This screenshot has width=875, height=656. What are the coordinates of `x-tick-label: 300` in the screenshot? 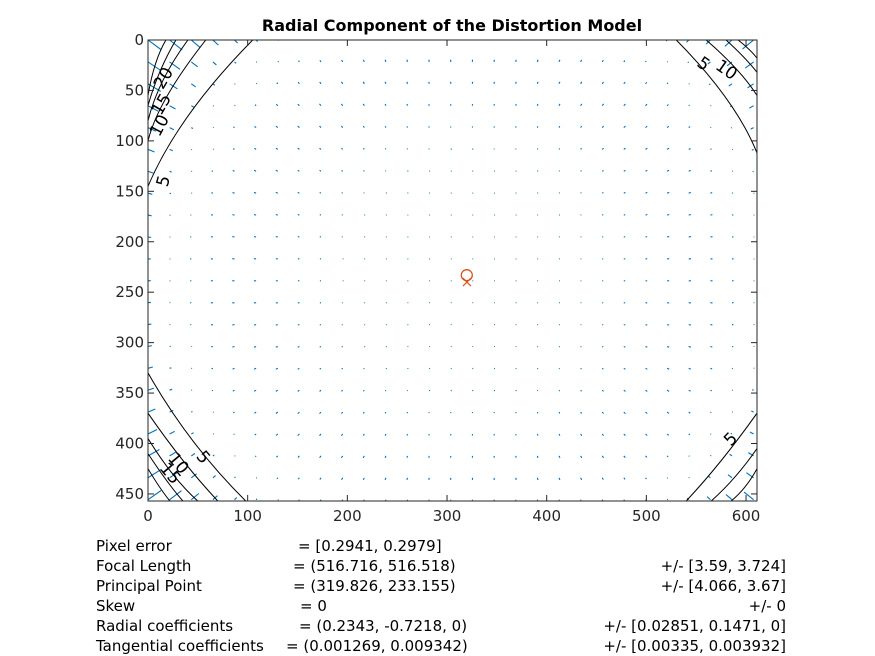 It's located at (447, 516).